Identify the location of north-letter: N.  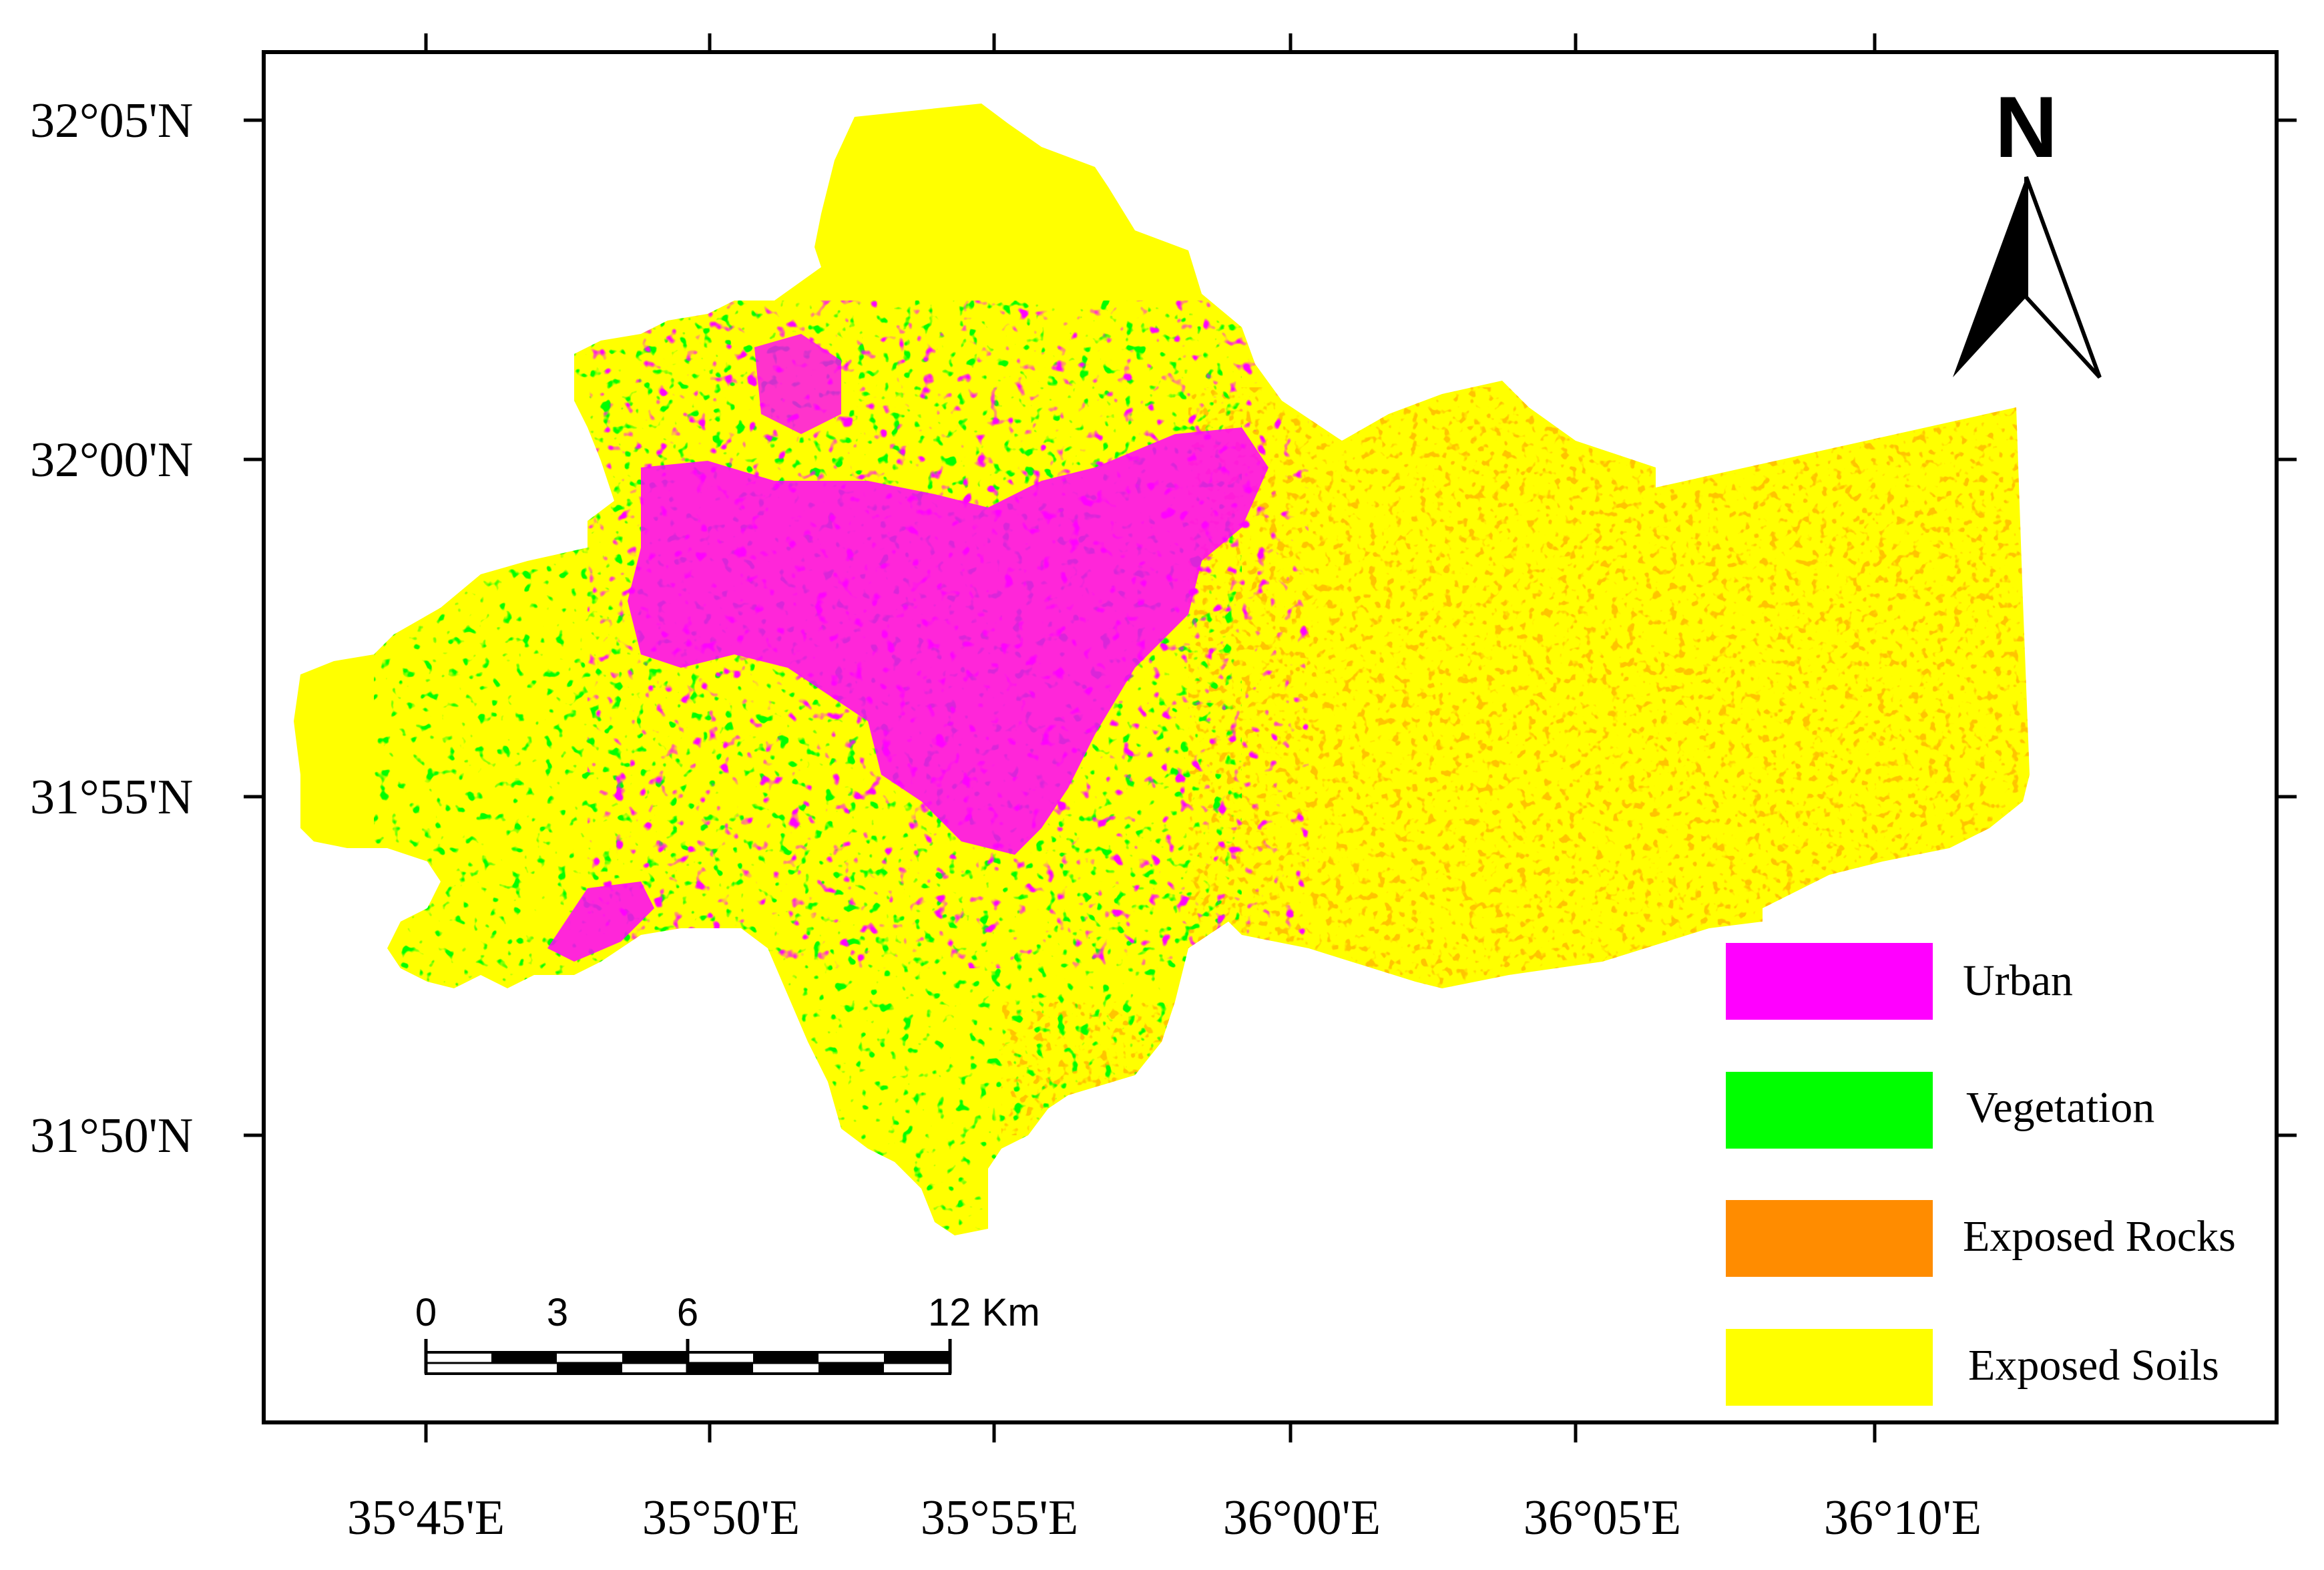
(2026, 127).